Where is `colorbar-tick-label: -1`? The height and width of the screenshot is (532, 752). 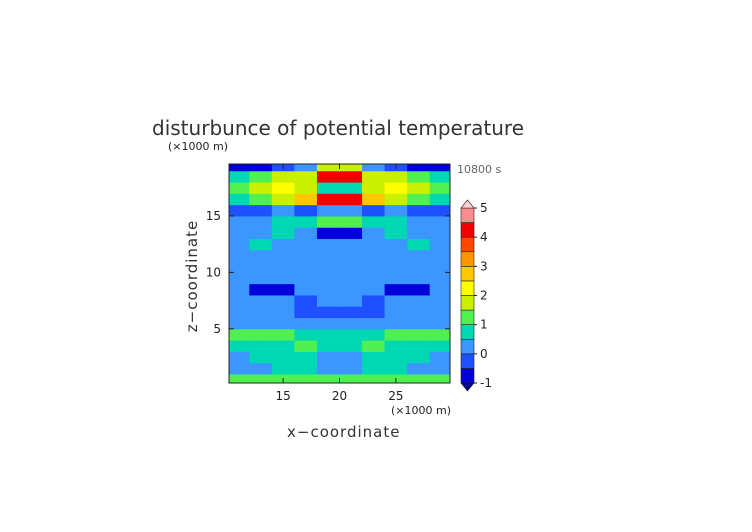
colorbar-tick-label: -1 is located at coordinates (486, 383).